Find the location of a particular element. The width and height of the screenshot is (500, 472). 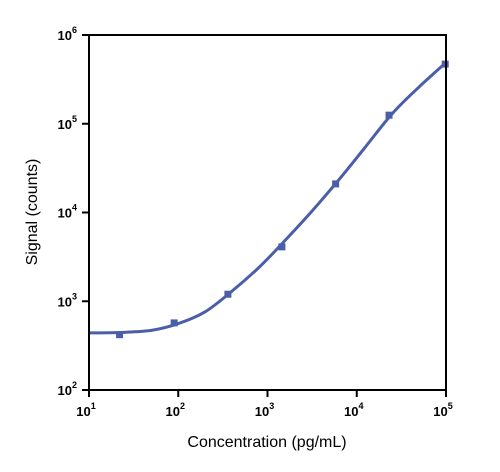

y-tick-label: 10⁵ is located at coordinates (67, 123).